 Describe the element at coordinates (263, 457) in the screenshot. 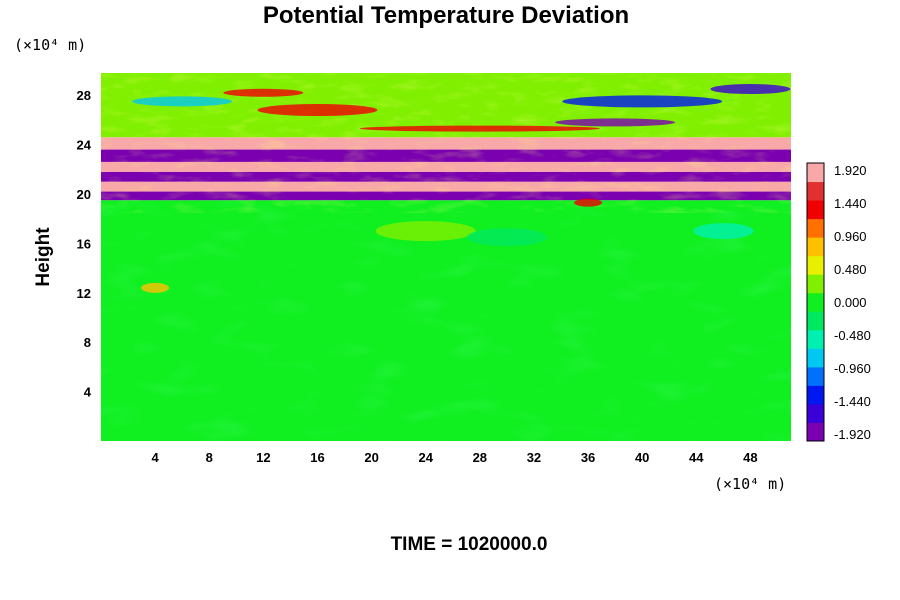

I see `x-tick-label: 12` at that location.